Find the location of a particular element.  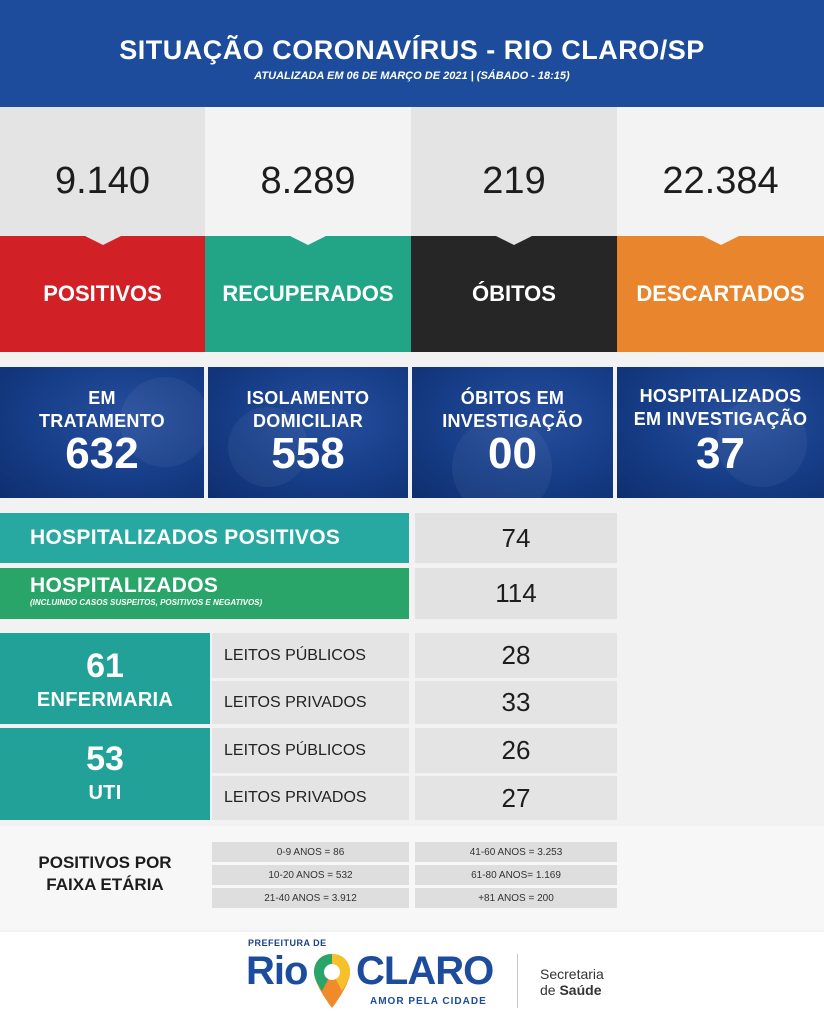

stat-descartados-value-box: 22.384 is located at coordinates (720, 171).